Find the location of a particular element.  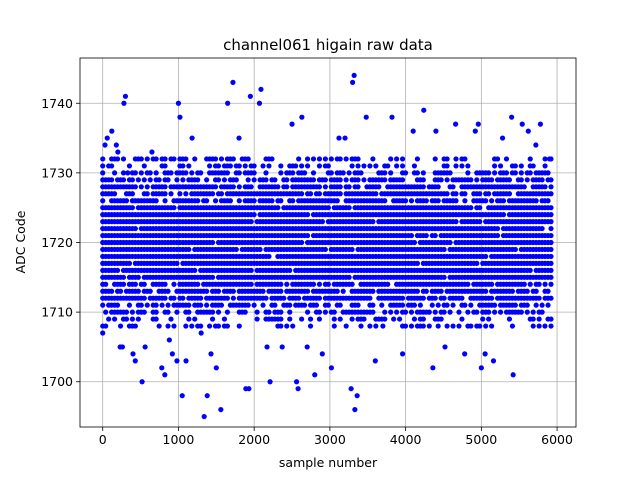

y-axis-label: ADC Code is located at coordinates (20, 241).